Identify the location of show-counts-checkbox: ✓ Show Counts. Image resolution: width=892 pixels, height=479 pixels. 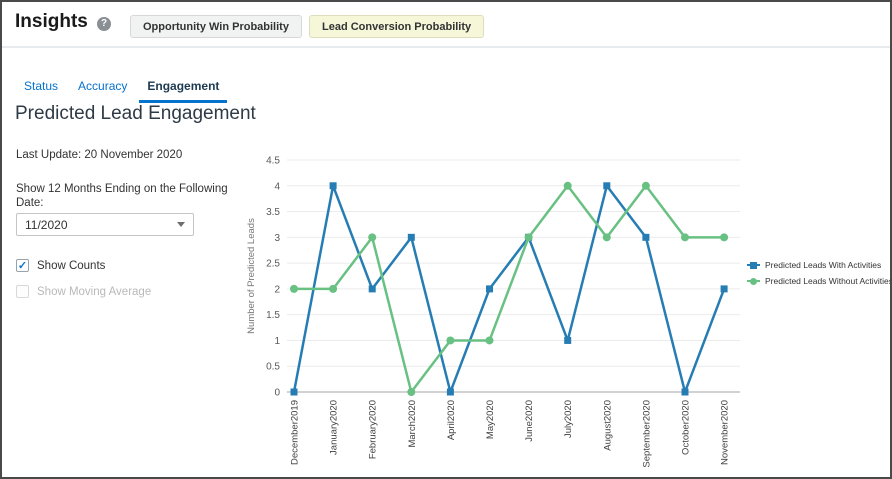
(60, 265).